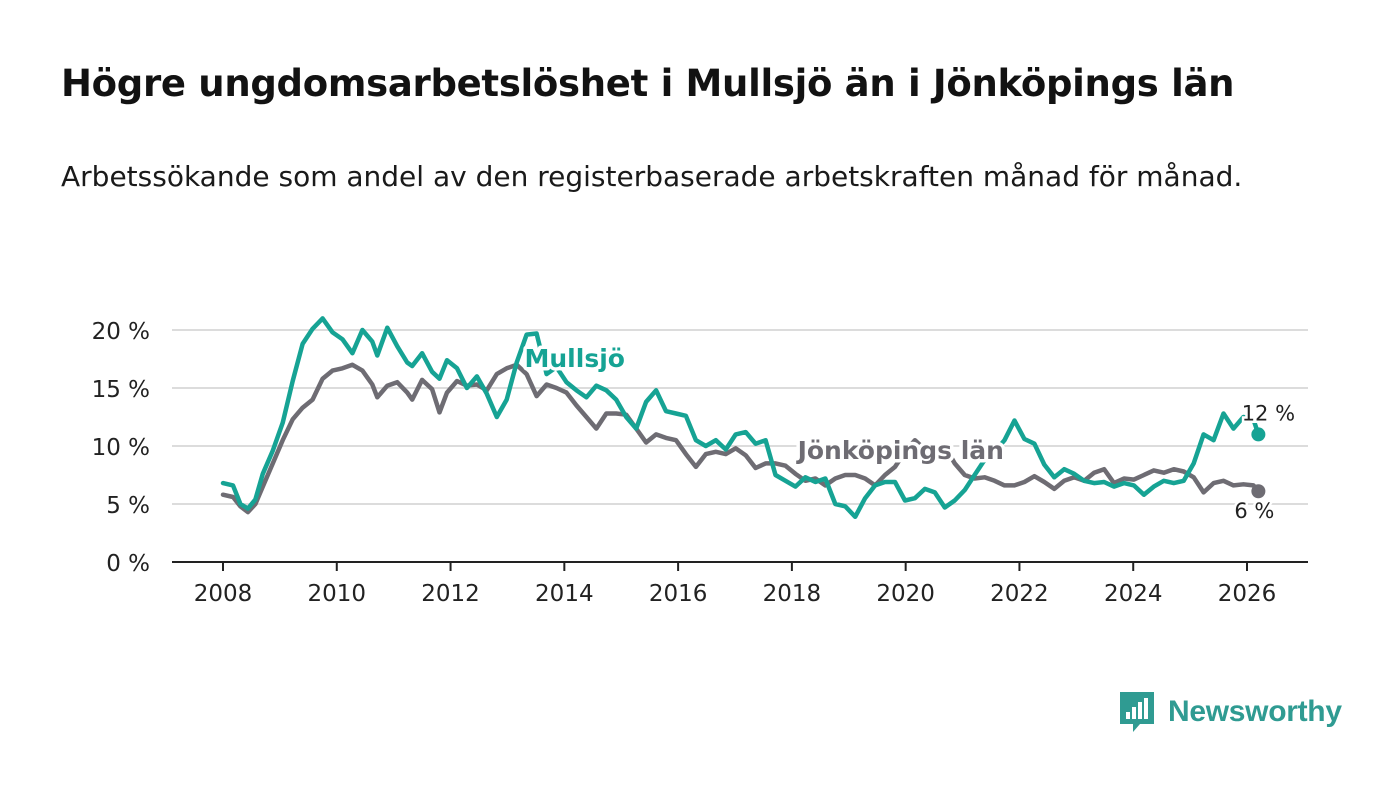  Describe the element at coordinates (1255, 711) in the screenshot. I see `brand-name: Newsworthy` at that location.